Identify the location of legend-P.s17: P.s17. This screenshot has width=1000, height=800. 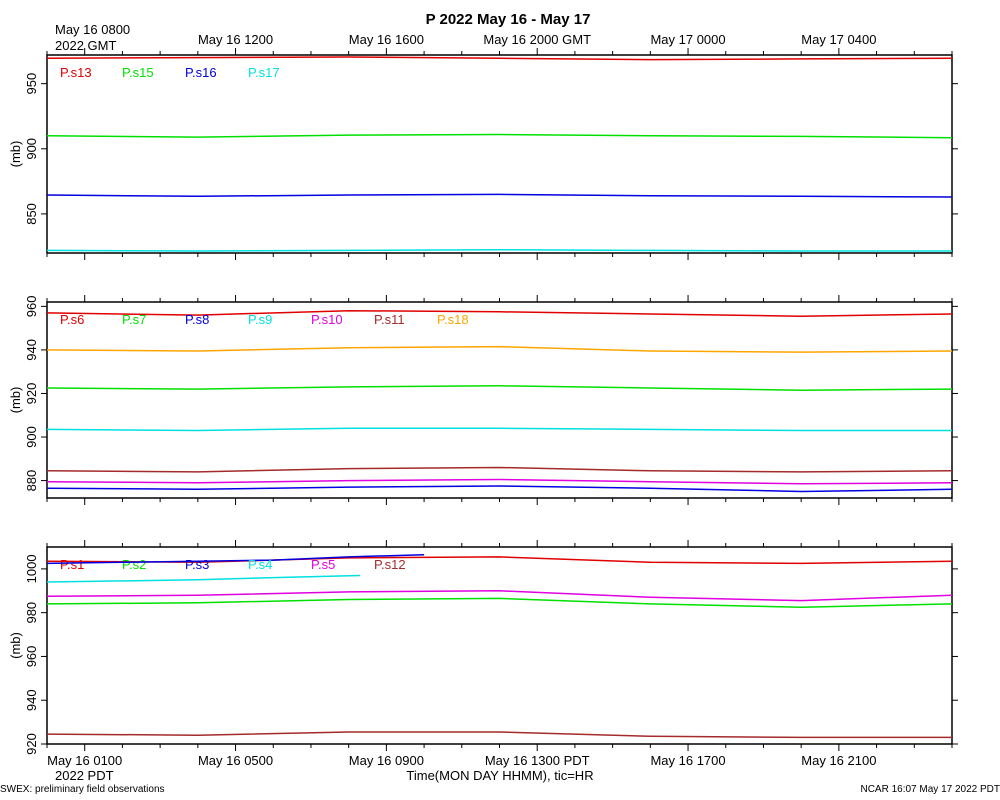
(264, 72).